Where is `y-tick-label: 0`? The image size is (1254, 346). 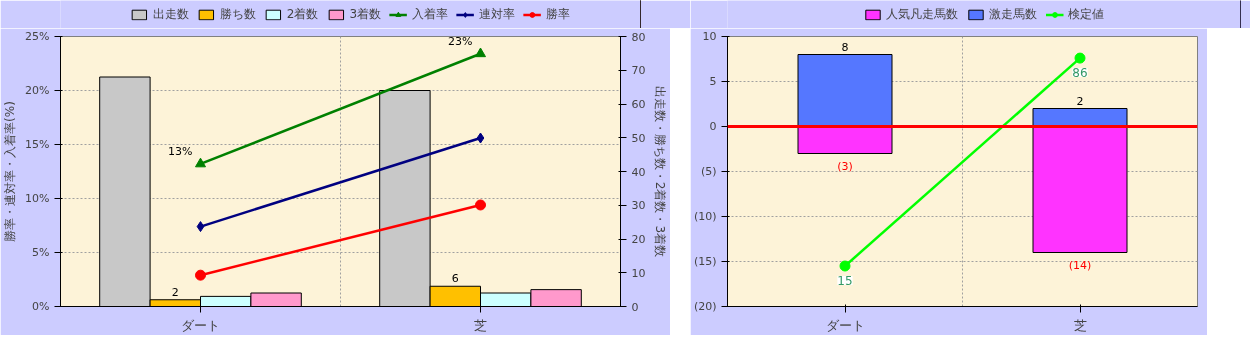 y-tick-label: 0 is located at coordinates (713, 126).